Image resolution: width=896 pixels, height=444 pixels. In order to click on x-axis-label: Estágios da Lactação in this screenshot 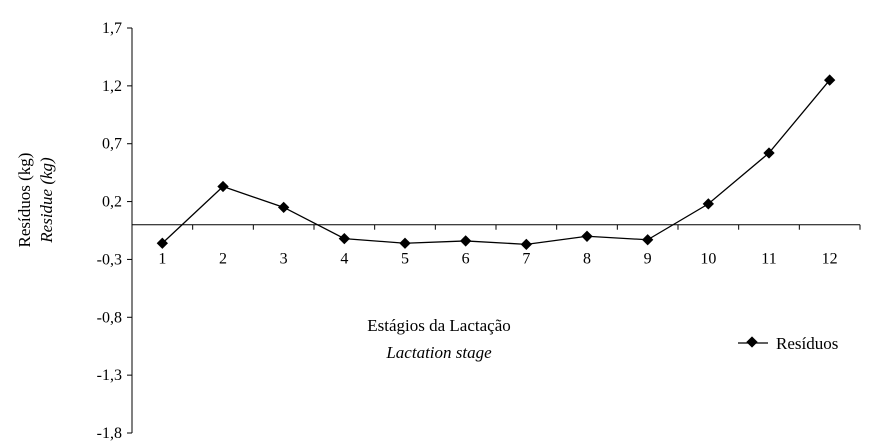, I will do `click(439, 325)`.